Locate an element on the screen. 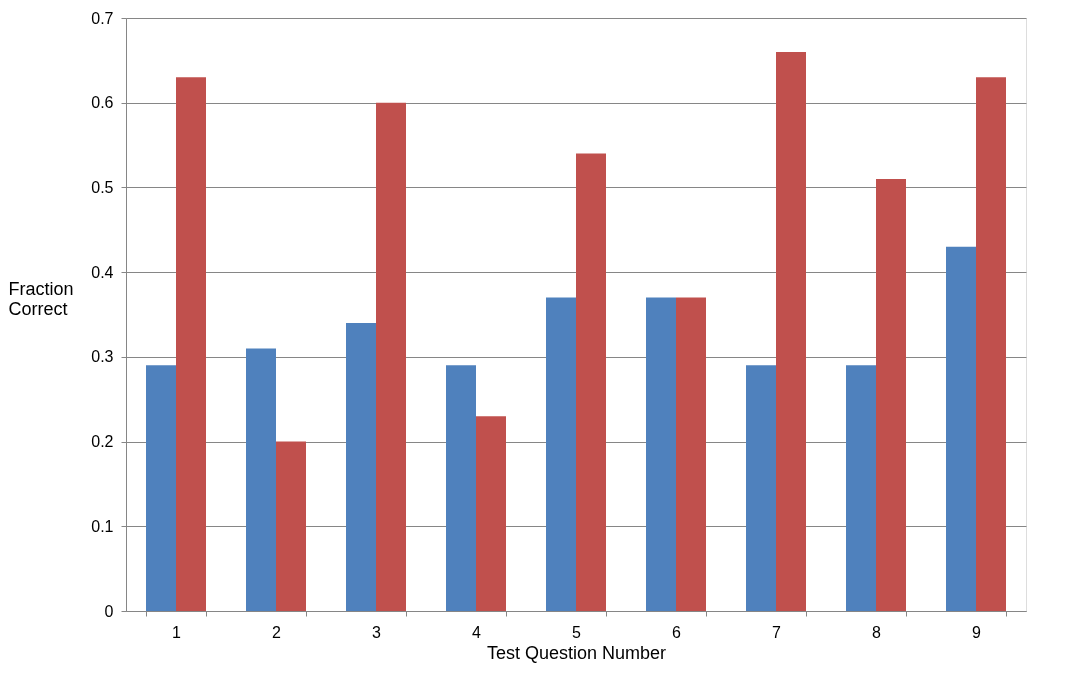  x-tick-label: 2 is located at coordinates (277, 632).